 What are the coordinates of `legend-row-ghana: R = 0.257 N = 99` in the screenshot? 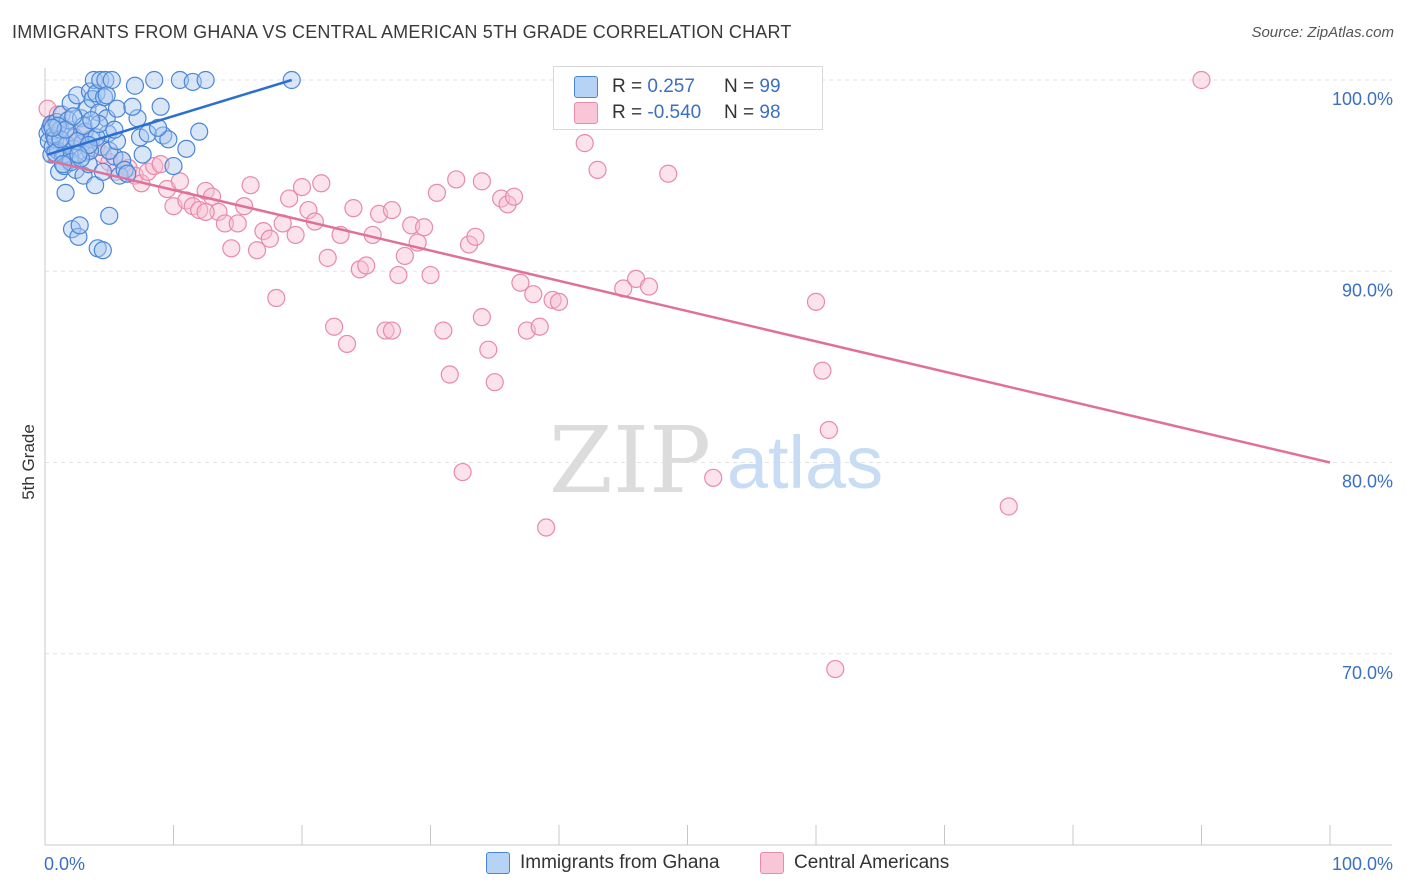 It's located at (677, 87).